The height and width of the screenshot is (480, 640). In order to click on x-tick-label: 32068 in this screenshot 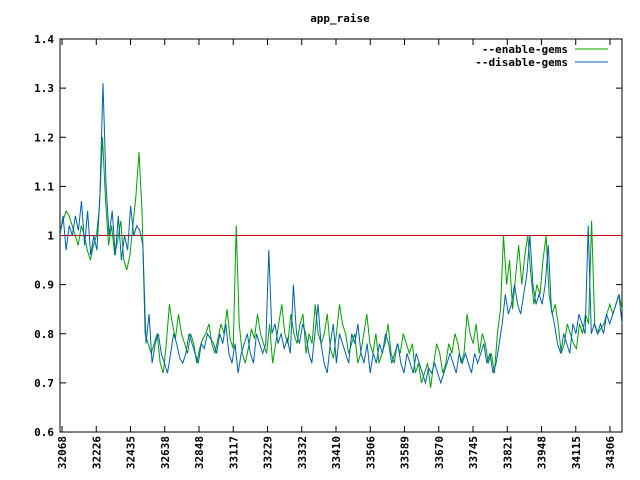, I will do `click(62, 452)`.